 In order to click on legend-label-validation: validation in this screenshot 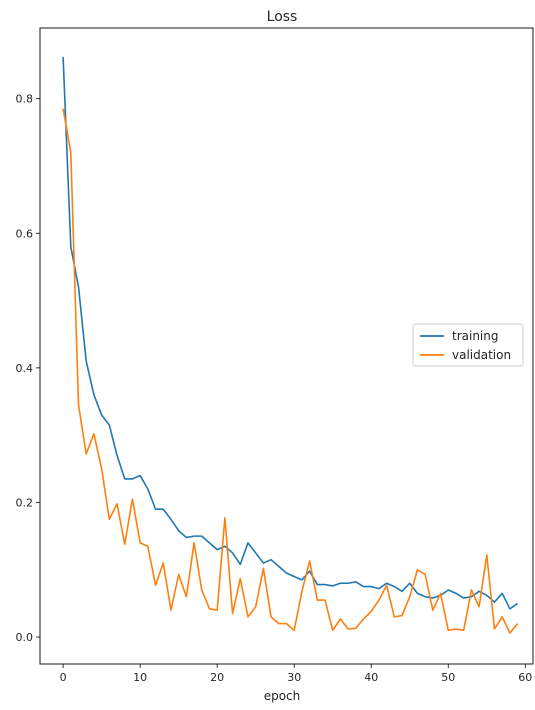, I will do `click(481, 355)`.